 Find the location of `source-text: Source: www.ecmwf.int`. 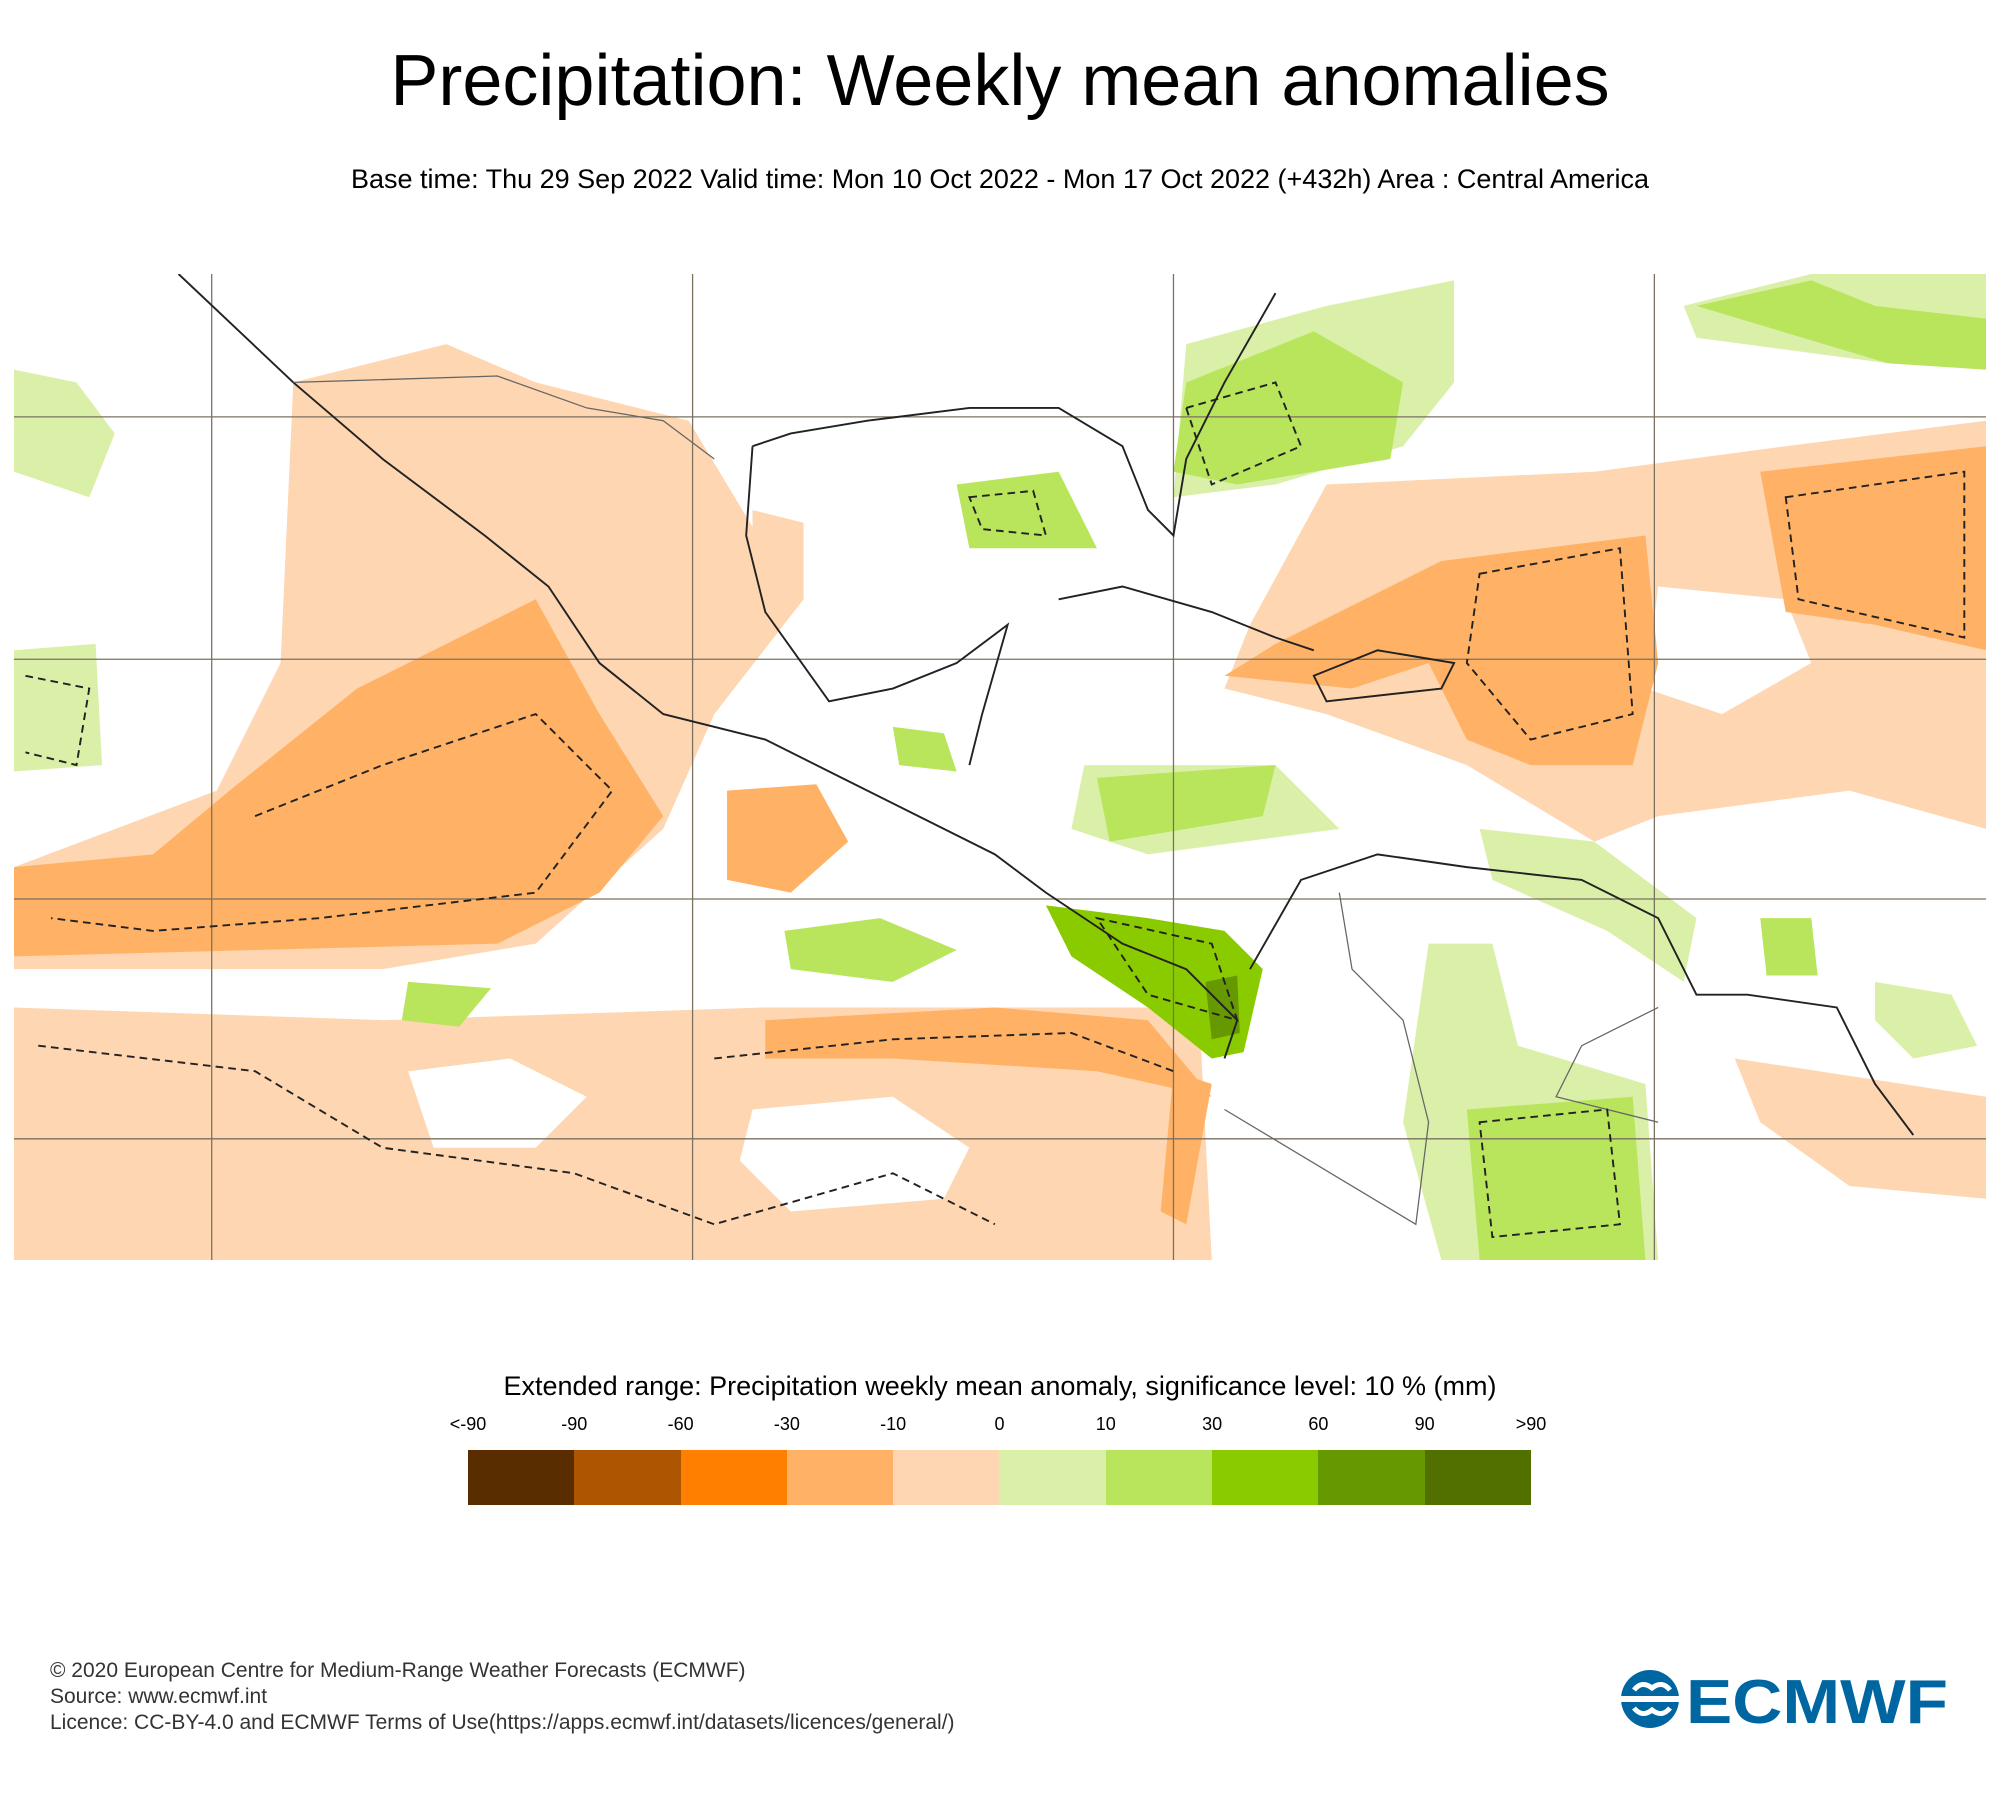

source-text: Source: www.ecmwf.int is located at coordinates (159, 1696).